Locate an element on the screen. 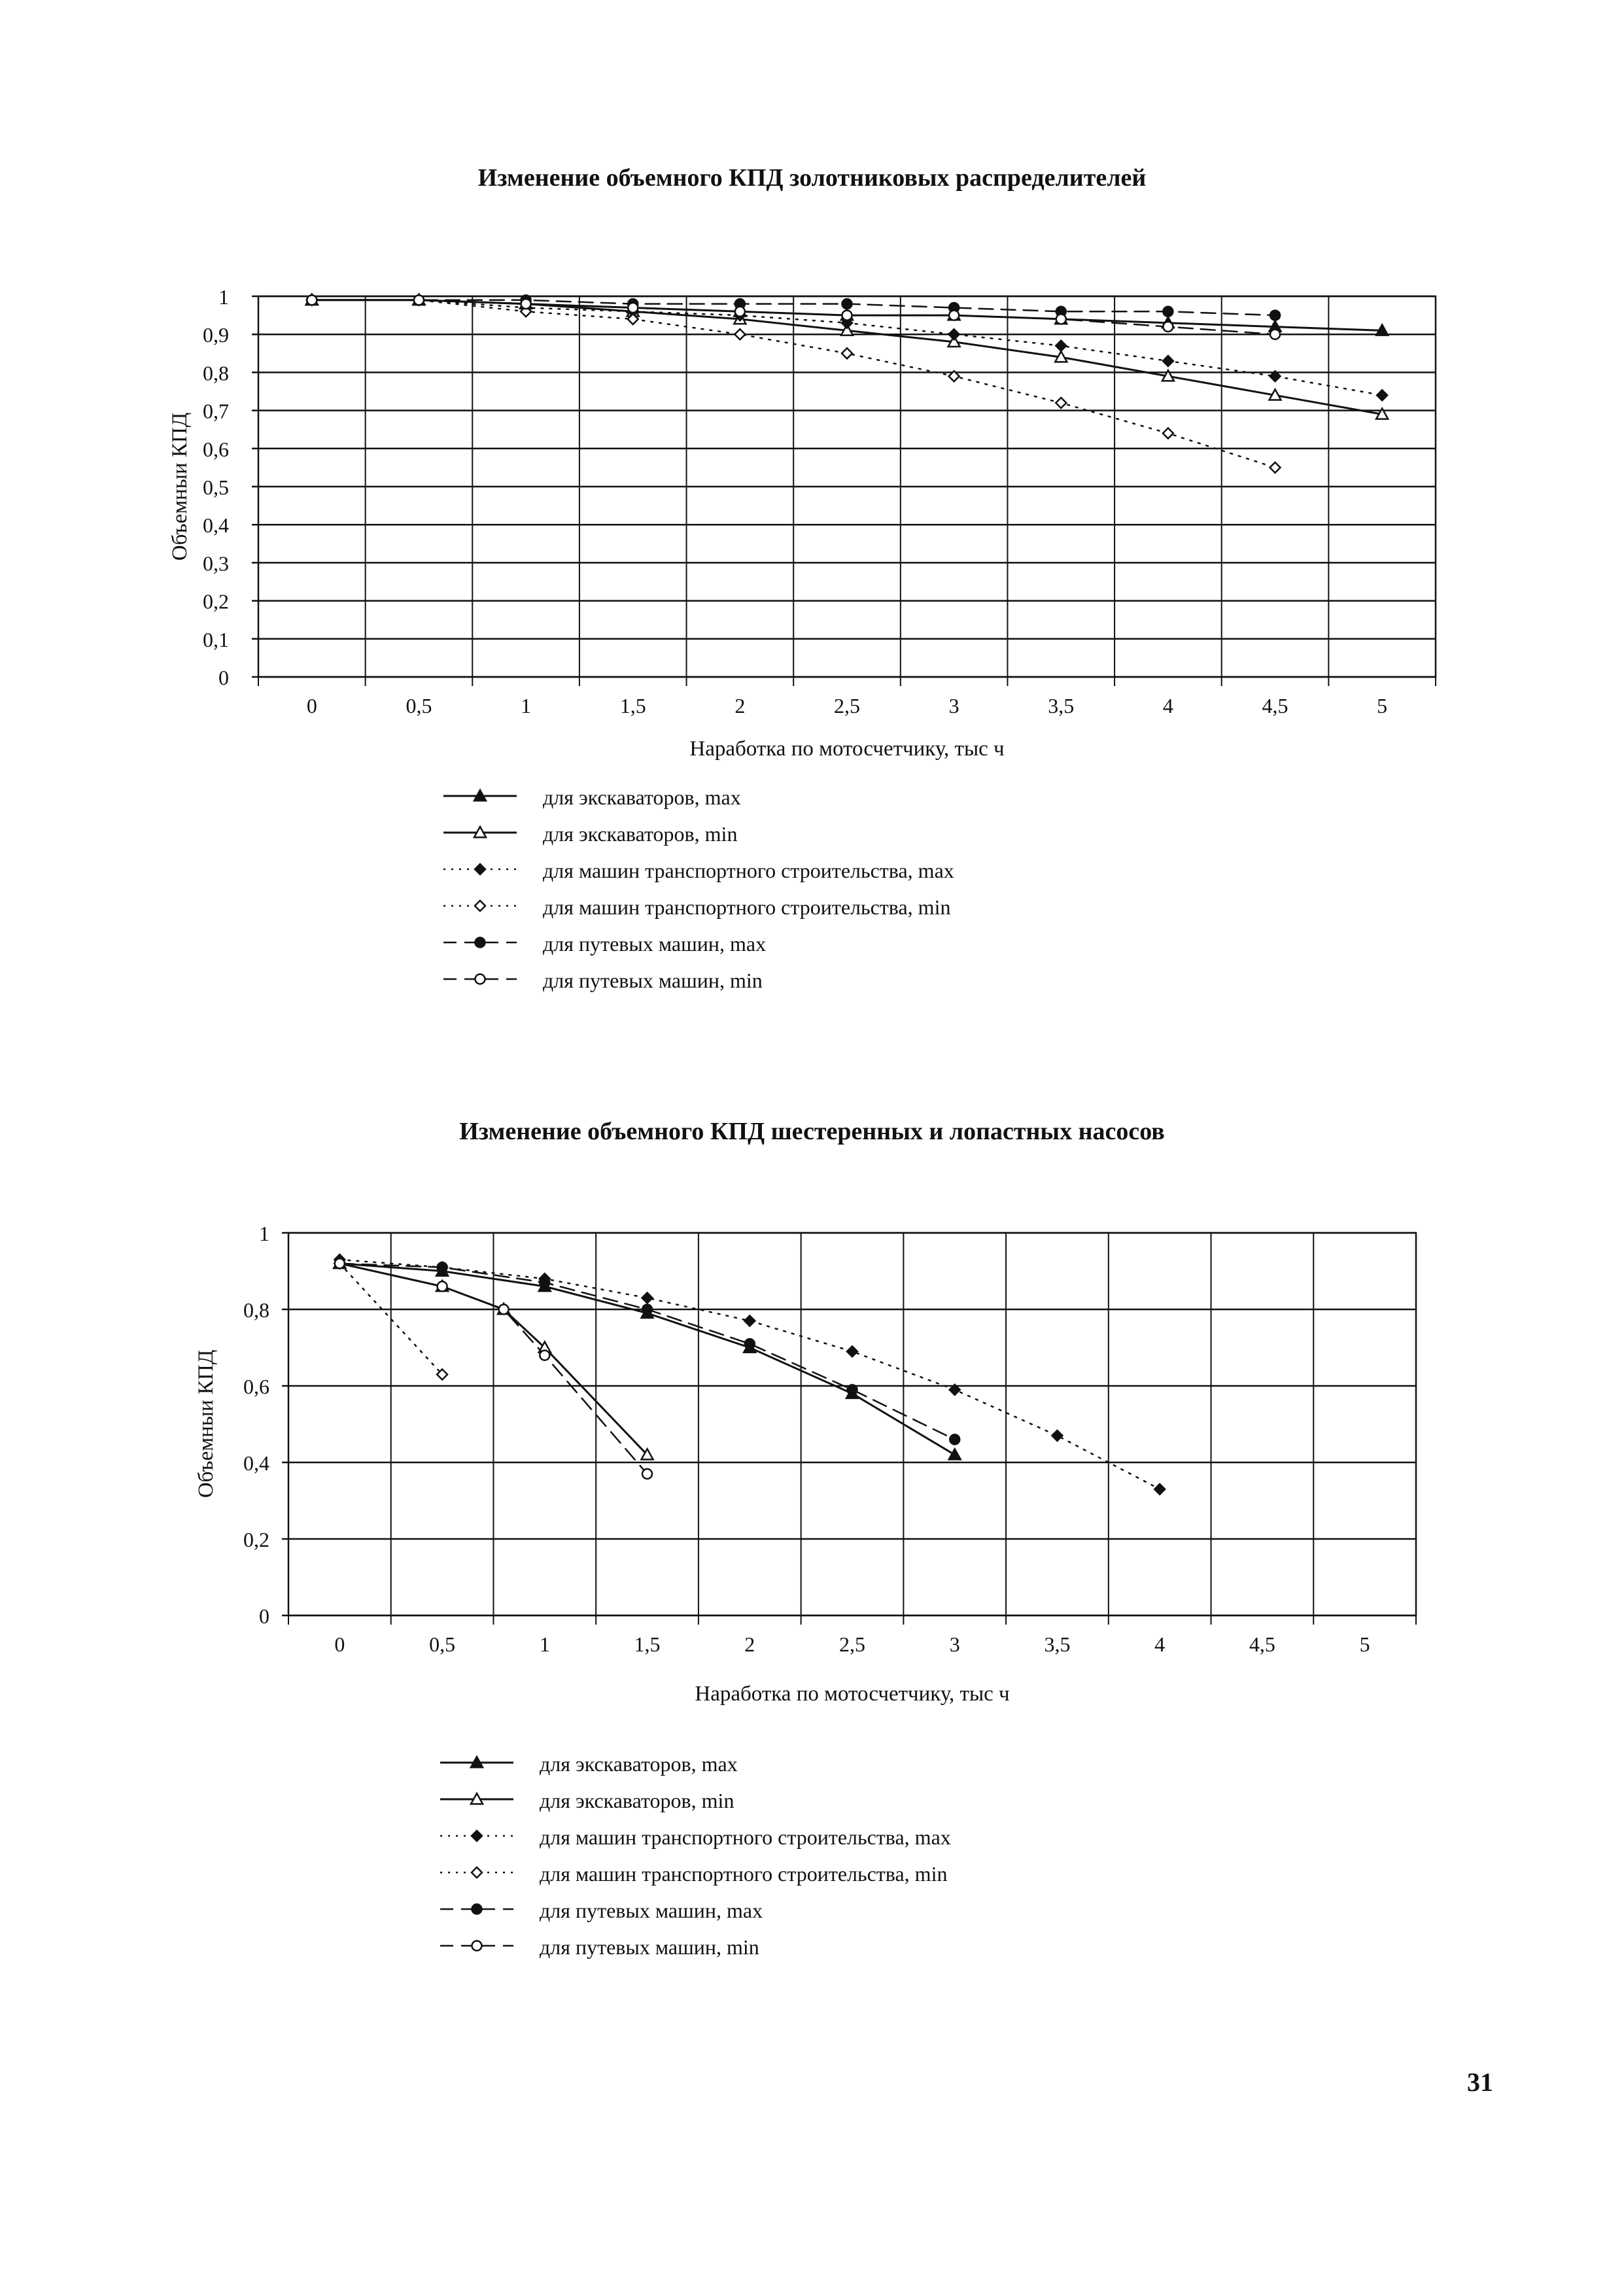  chart-2-series-line is located at coordinates (647, 1351).